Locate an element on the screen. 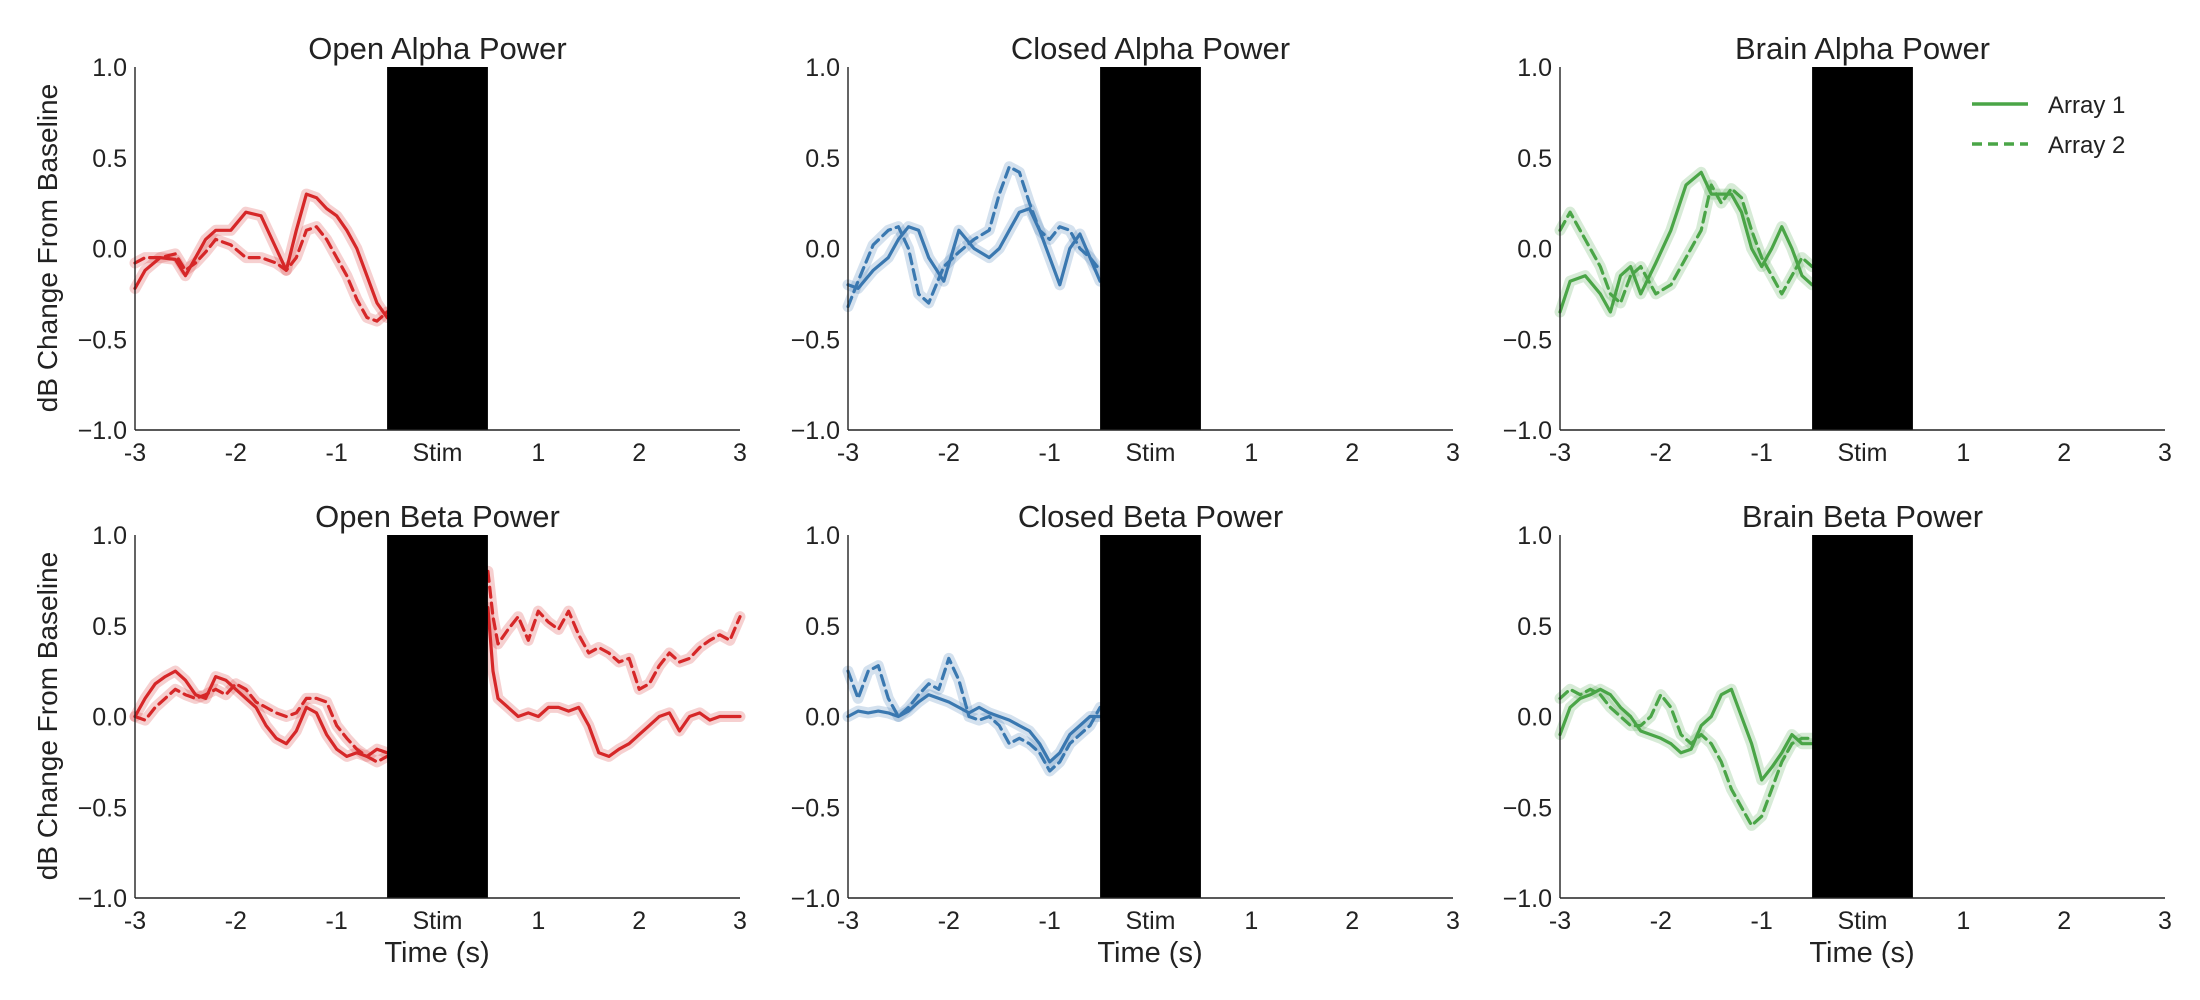 This screenshot has height=1000, width=2200. panel-title: Open Alpha Power is located at coordinates (437, 48).